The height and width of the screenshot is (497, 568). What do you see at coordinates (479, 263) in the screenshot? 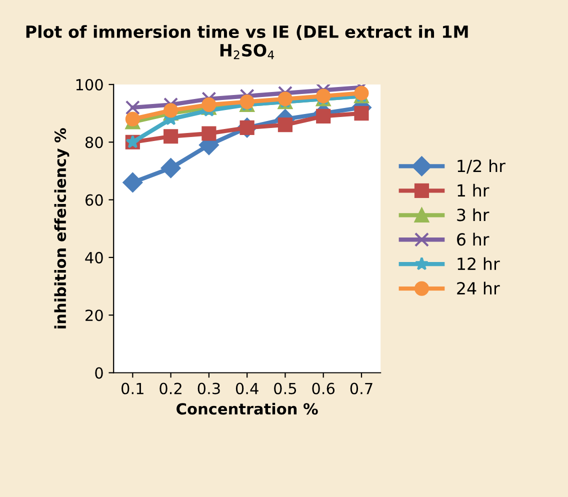
I see `legend-label: 12 hr` at bounding box center [479, 263].